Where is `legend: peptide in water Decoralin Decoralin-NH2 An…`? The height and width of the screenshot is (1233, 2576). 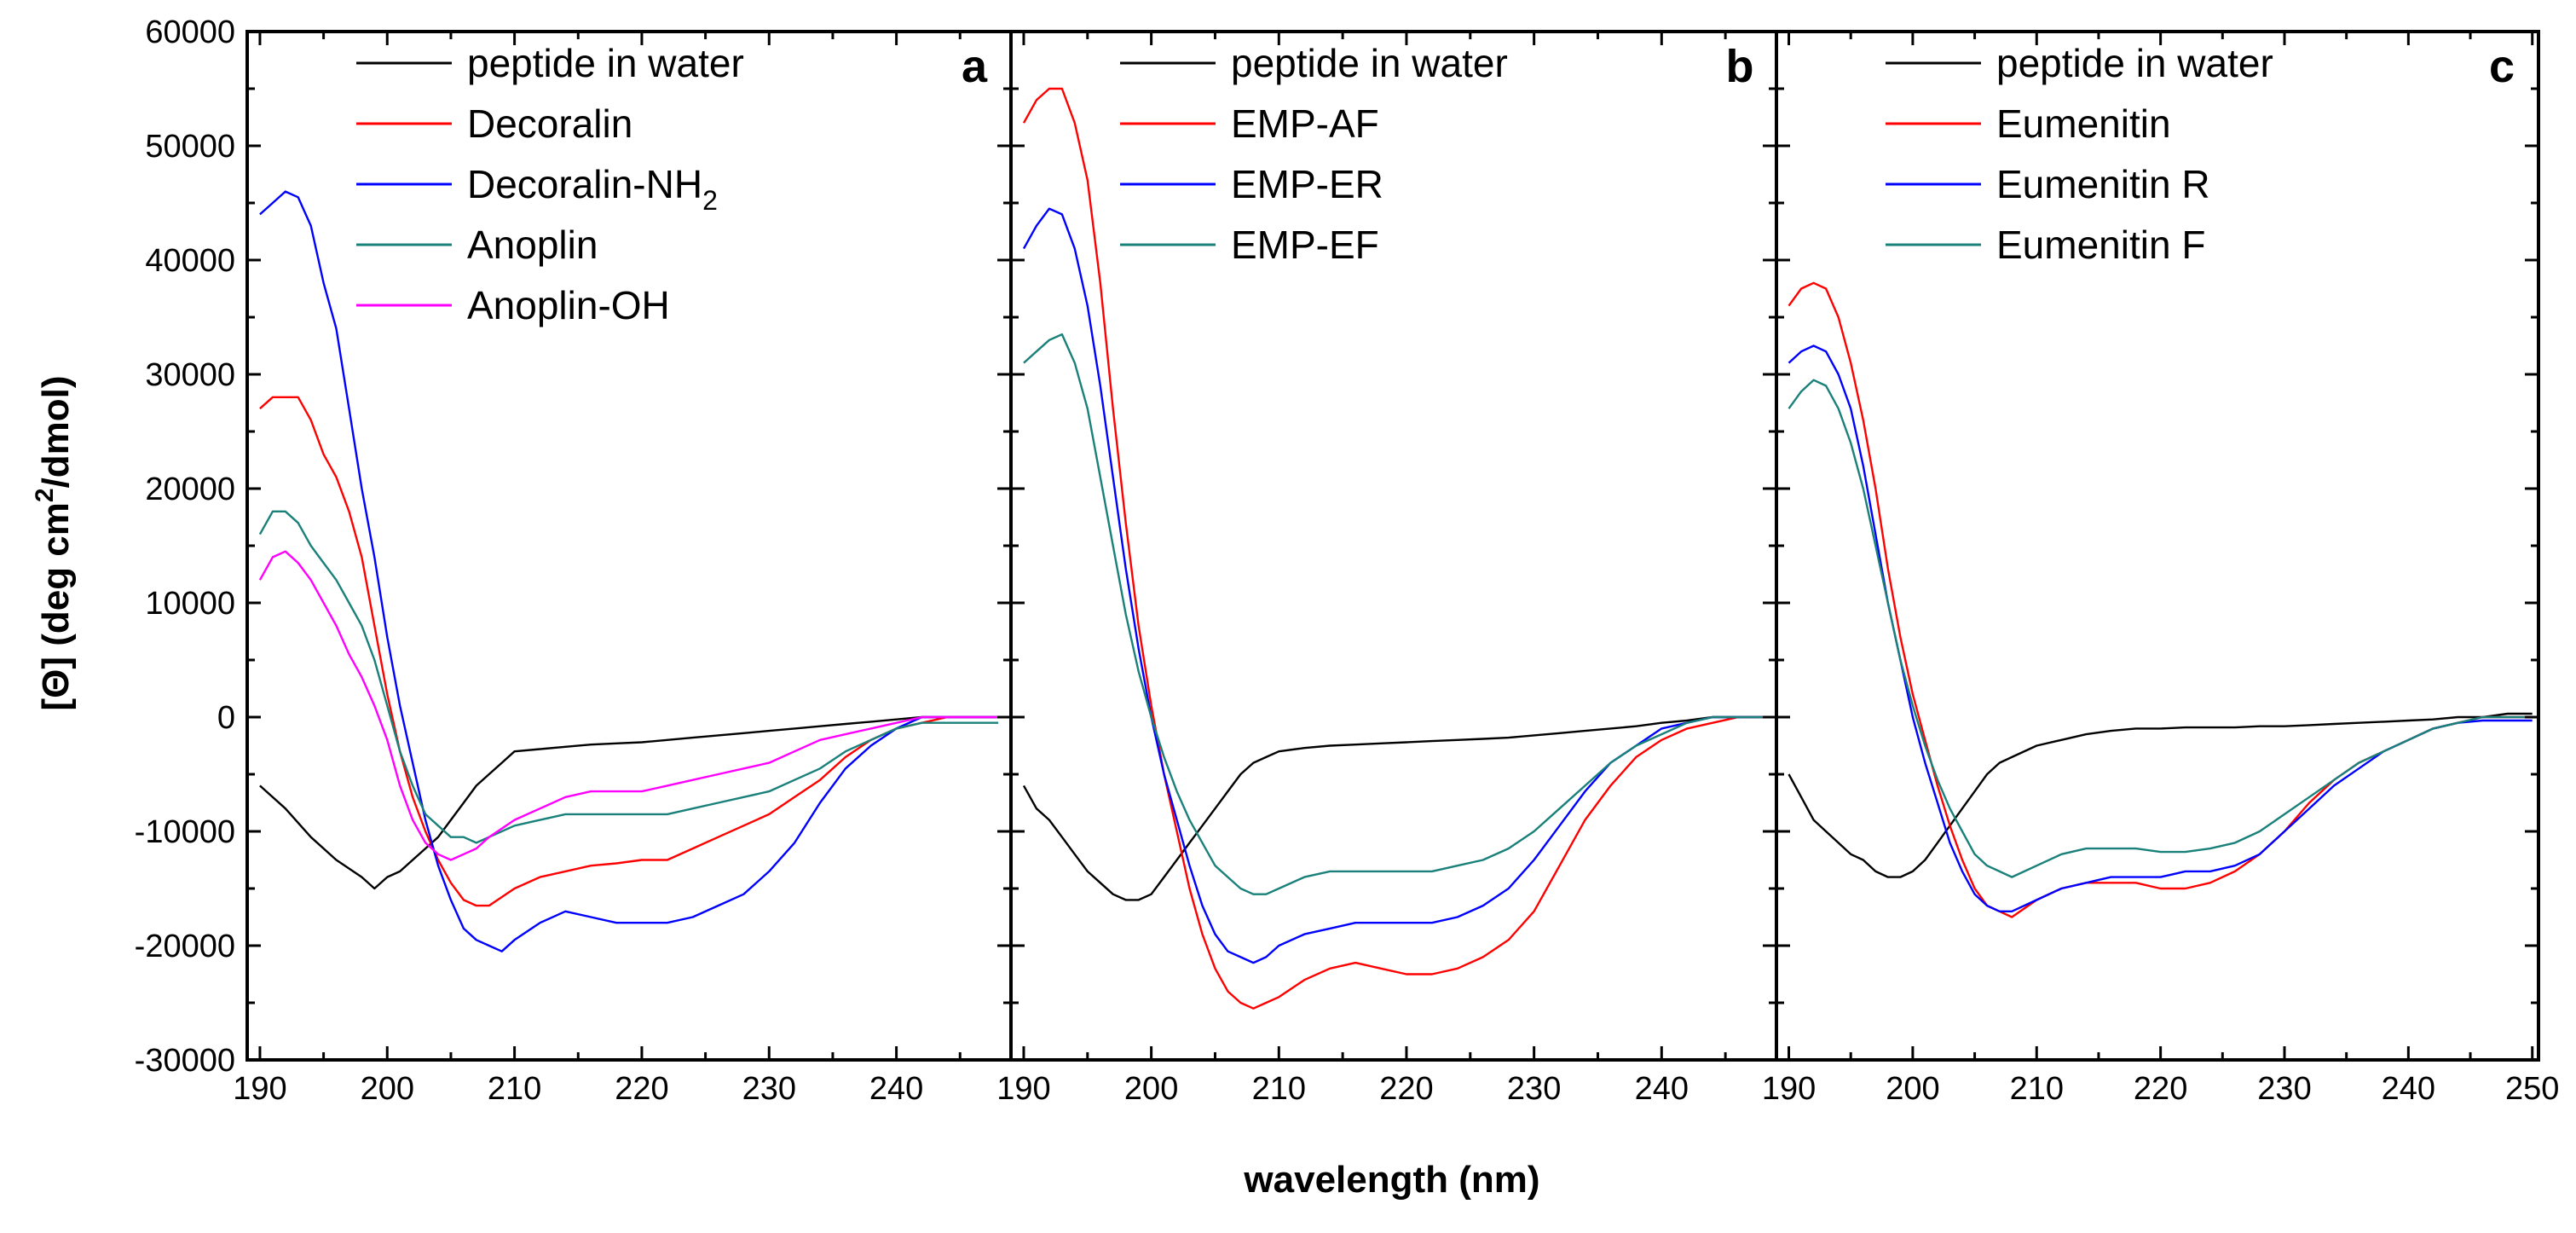
legend: peptide in water Decoralin Decoralin-NH2 An… is located at coordinates (550, 184).